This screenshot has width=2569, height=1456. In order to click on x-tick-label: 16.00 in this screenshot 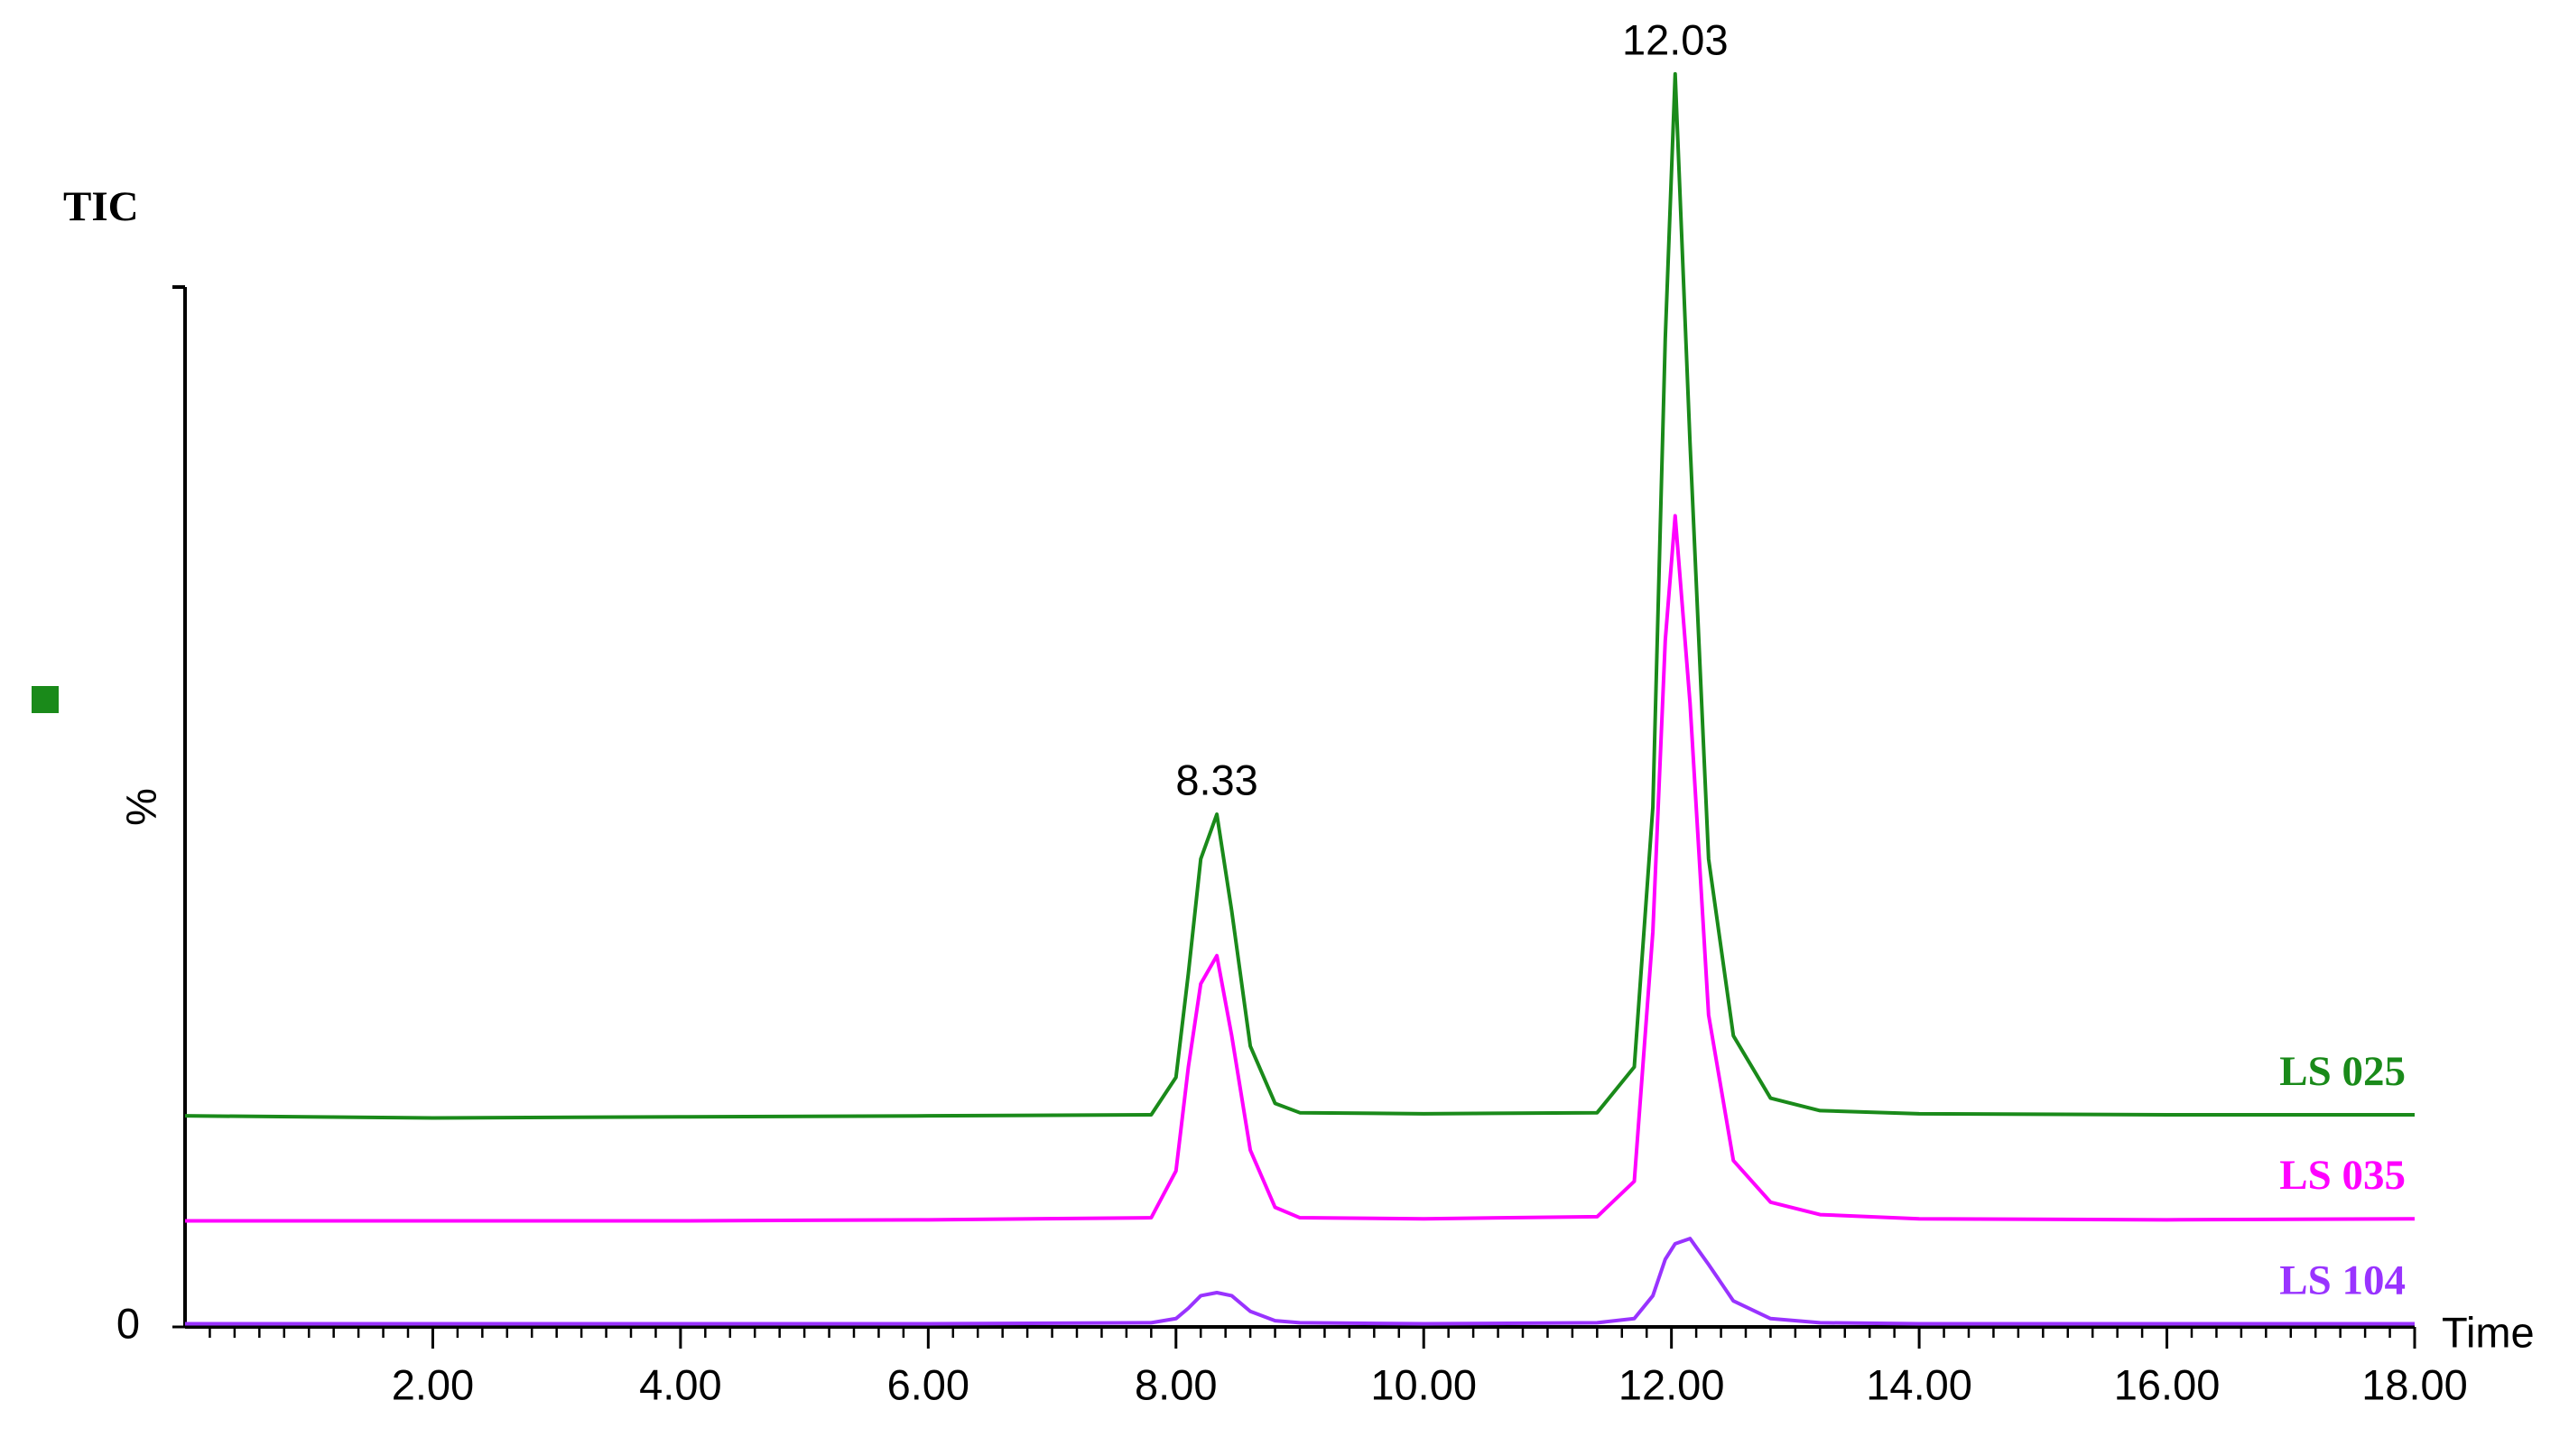, I will do `click(2167, 1384)`.